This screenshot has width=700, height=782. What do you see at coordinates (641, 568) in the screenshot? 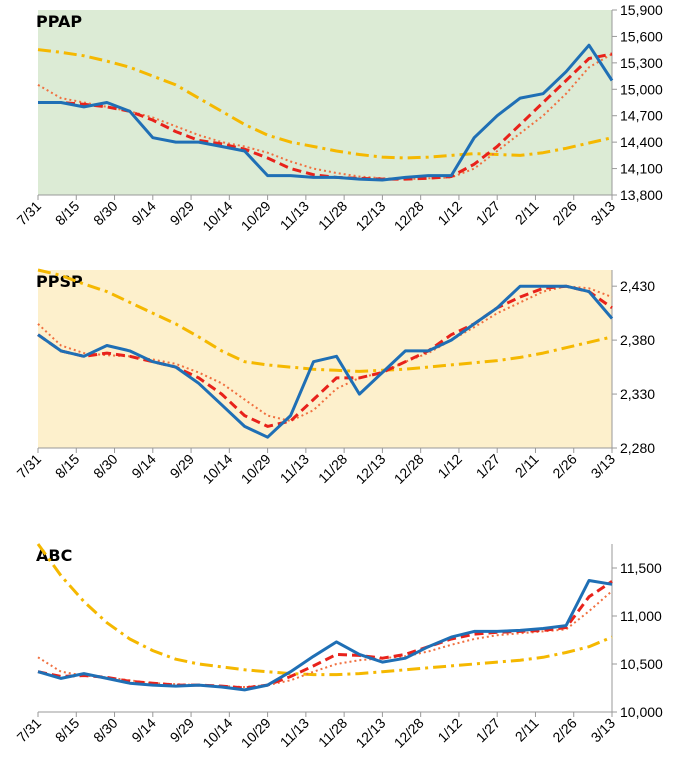
I see `y-tick-label: 11,500` at bounding box center [641, 568].